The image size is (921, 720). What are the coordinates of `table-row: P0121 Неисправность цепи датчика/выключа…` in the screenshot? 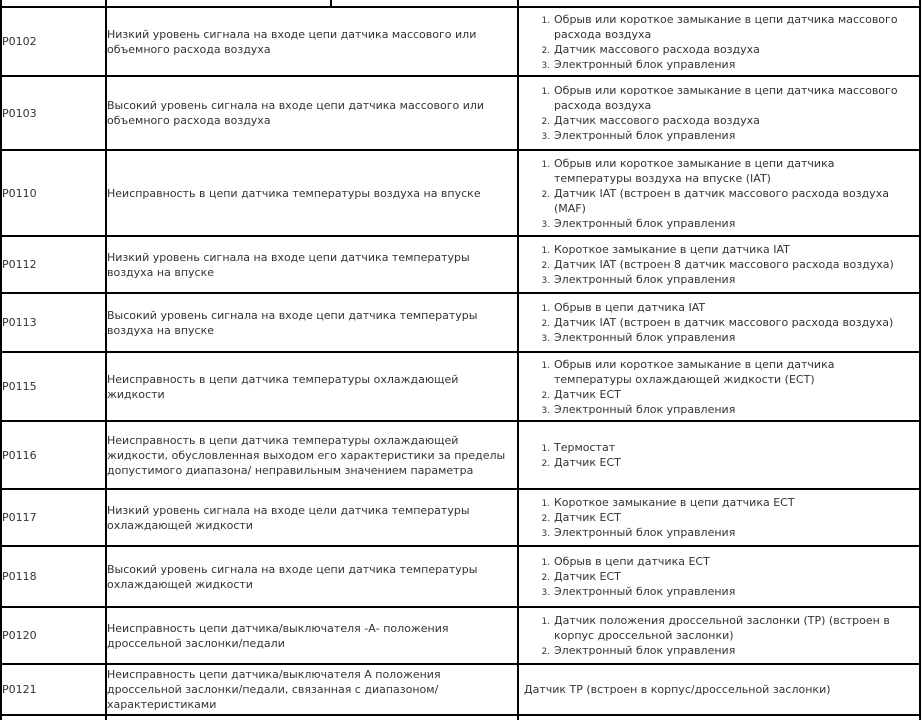 It's located at (461, 690).